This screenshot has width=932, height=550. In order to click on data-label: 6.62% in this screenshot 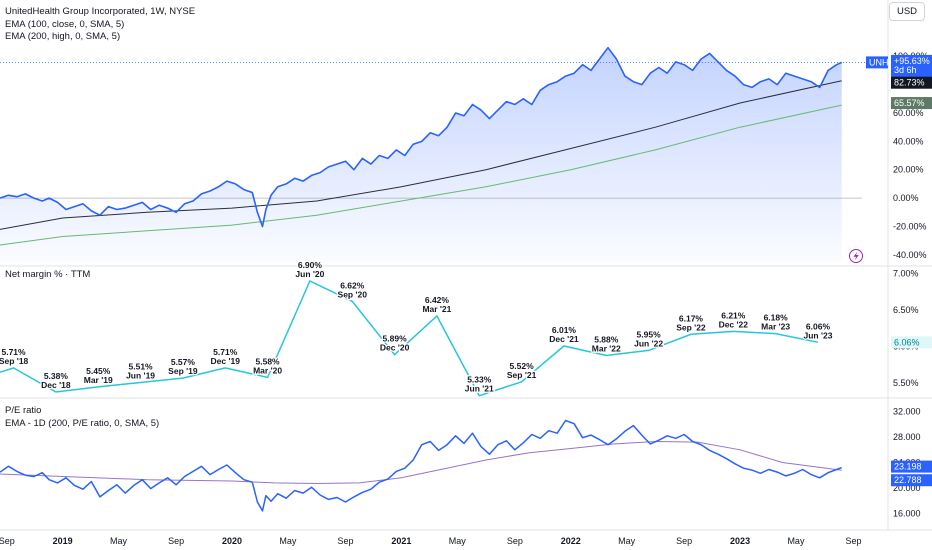, I will do `click(352, 285)`.